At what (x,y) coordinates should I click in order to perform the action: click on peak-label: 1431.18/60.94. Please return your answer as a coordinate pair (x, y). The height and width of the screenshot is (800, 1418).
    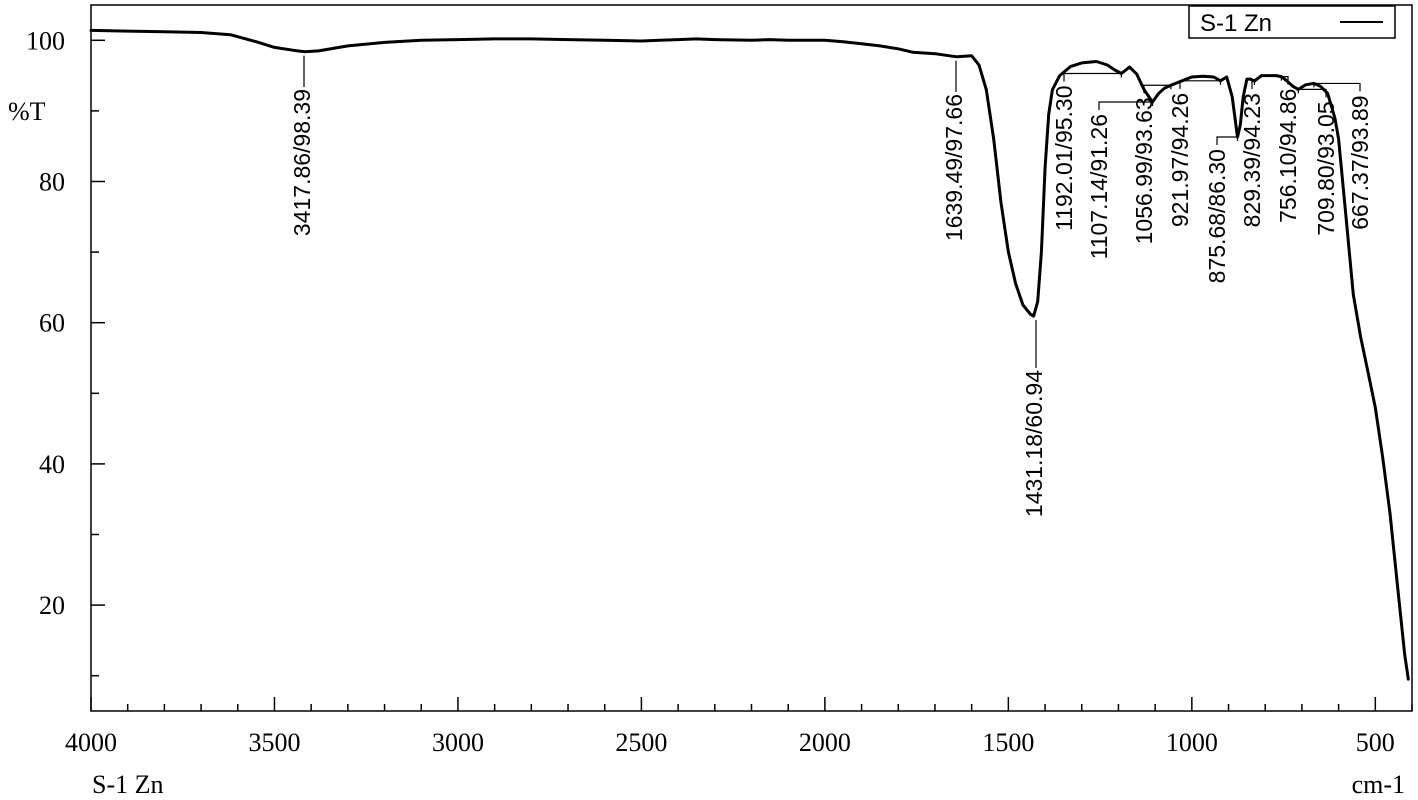
    Looking at the image, I should click on (1034, 443).